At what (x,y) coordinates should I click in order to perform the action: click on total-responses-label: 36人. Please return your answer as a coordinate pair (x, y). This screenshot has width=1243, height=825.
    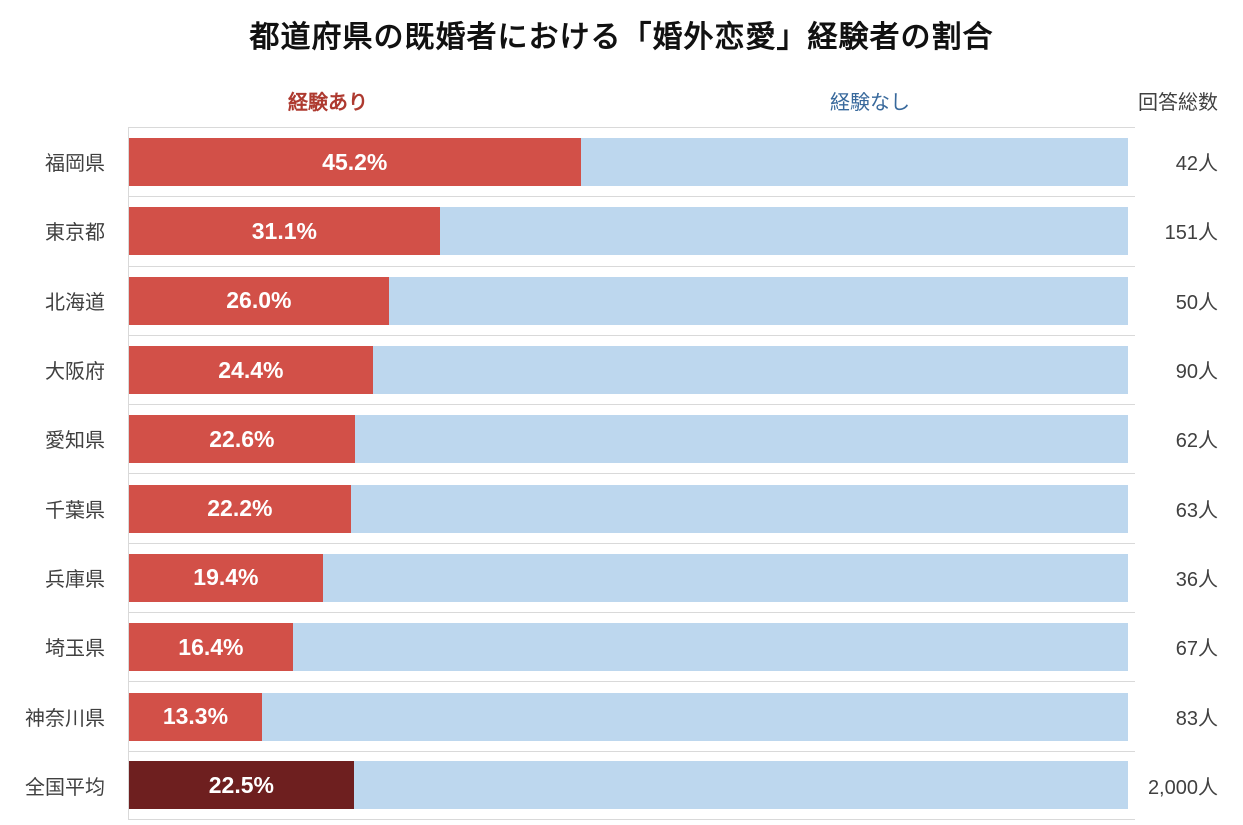
    Looking at the image, I should click on (1196, 579).